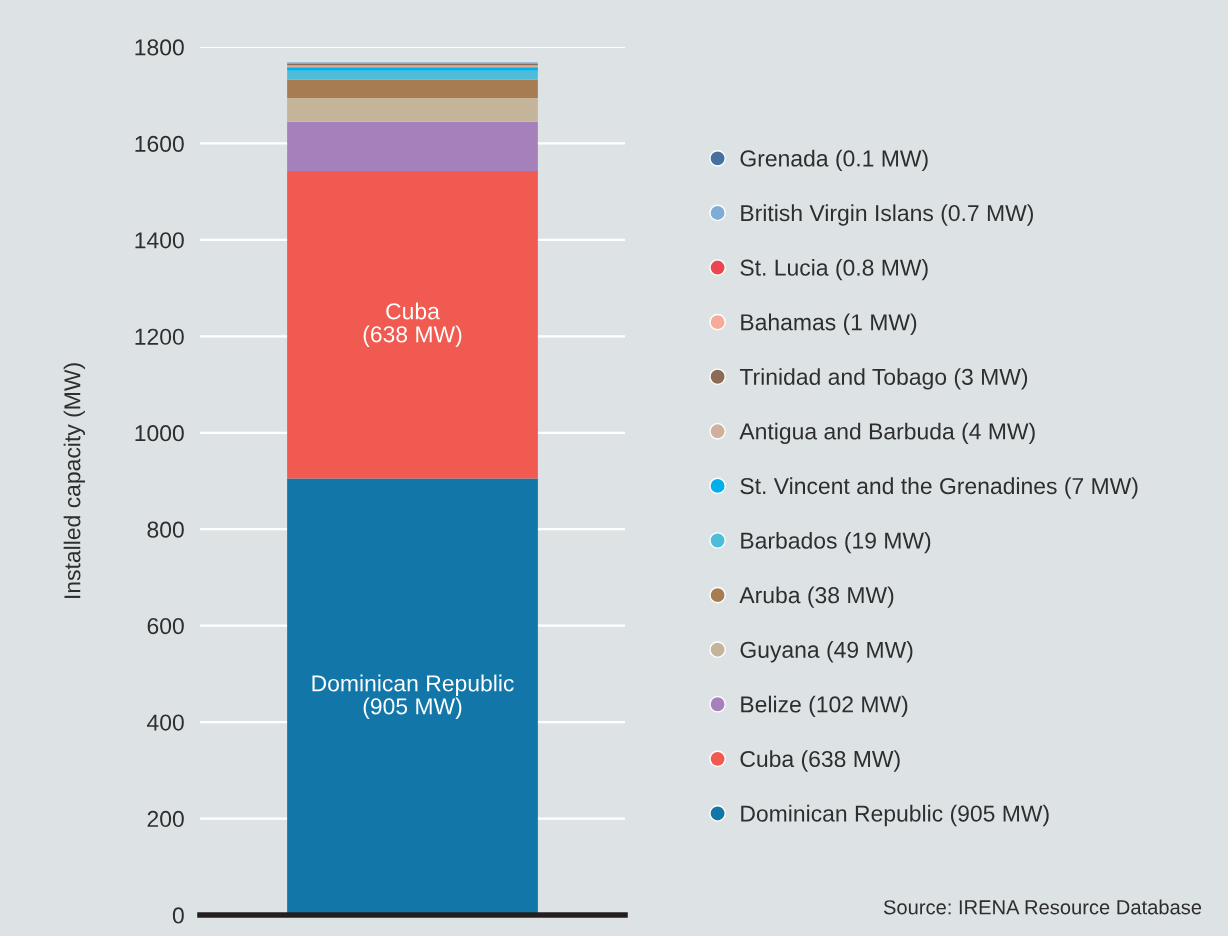 Image resolution: width=1228 pixels, height=936 pixels. Describe the element at coordinates (939, 488) in the screenshot. I see `legend-label: St. Vincent and the Grenadines (7 MW)` at that location.